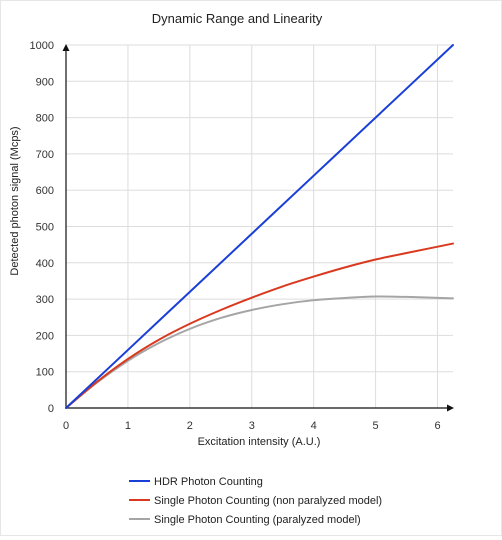 The image size is (502, 540). What do you see at coordinates (42, 46) in the screenshot?
I see `y-tick-label: 1000` at bounding box center [42, 46].